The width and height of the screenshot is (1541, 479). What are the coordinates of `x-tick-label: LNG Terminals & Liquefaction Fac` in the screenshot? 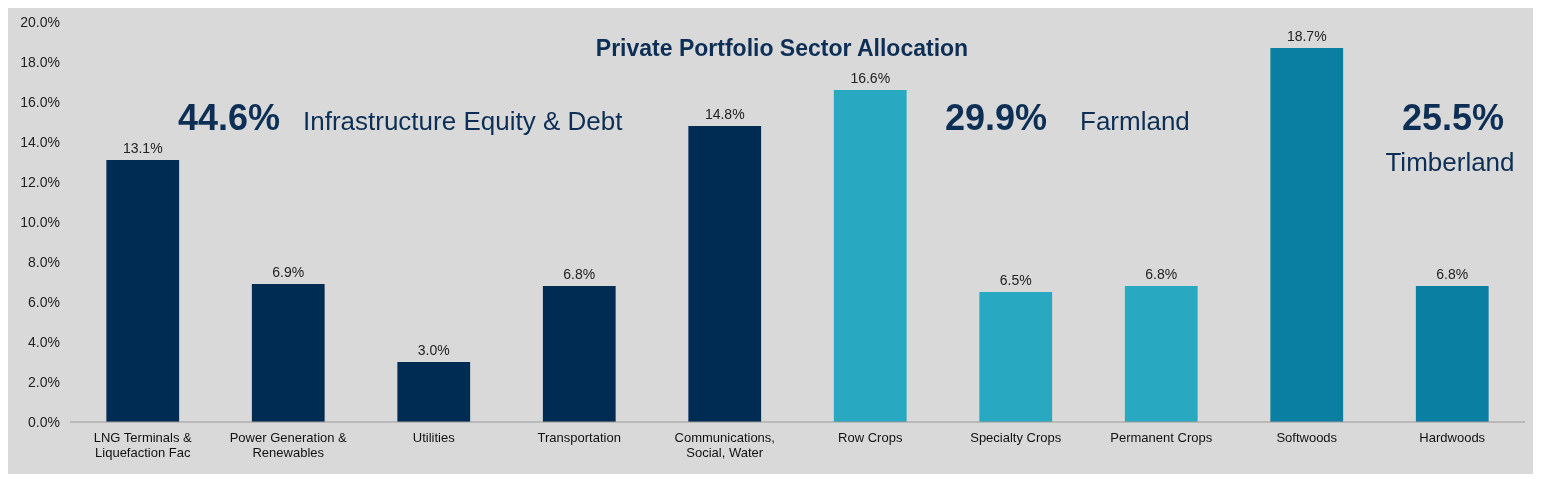 It's located at (143, 445).